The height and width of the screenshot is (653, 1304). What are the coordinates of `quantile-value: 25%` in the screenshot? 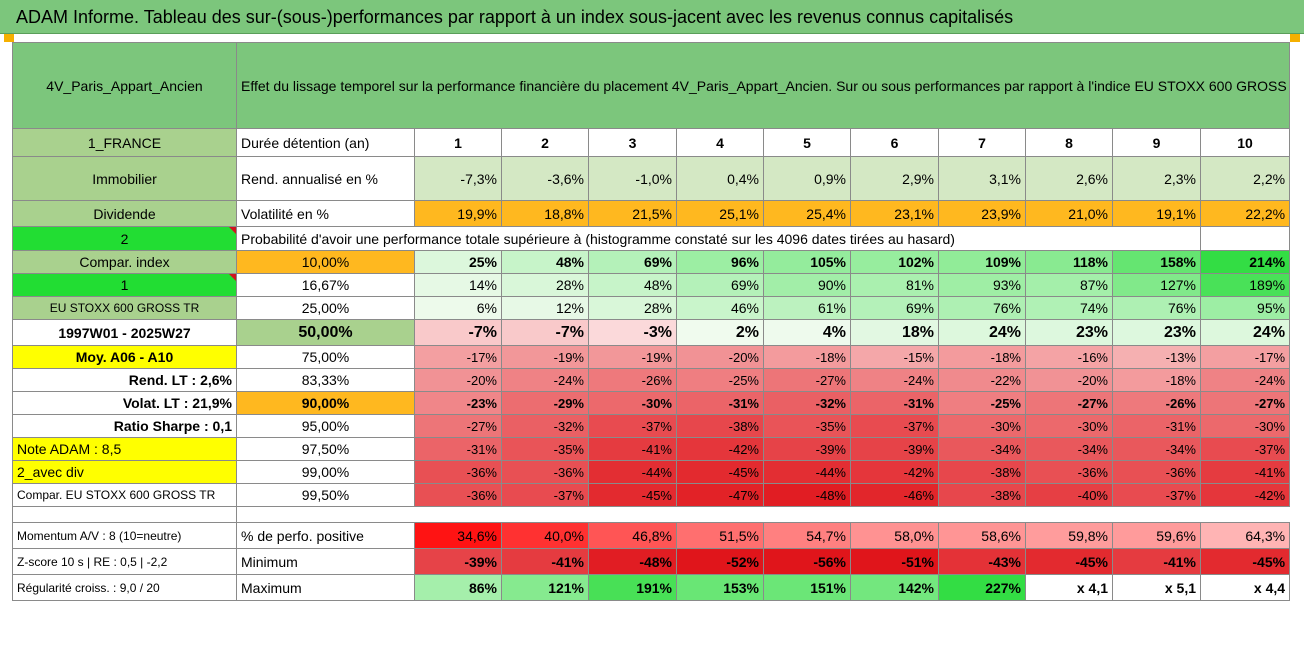 It's located at (458, 262).